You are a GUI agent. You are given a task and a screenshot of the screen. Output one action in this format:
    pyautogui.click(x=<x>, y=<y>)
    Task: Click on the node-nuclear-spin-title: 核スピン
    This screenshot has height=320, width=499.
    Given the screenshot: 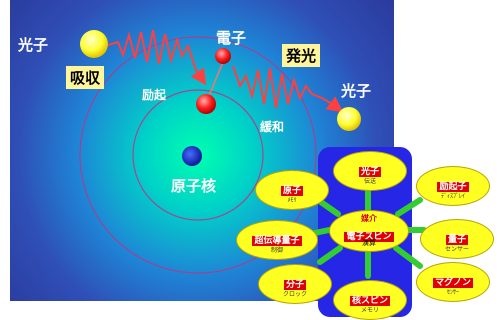 What is the action you would take?
    pyautogui.click(x=369, y=301)
    